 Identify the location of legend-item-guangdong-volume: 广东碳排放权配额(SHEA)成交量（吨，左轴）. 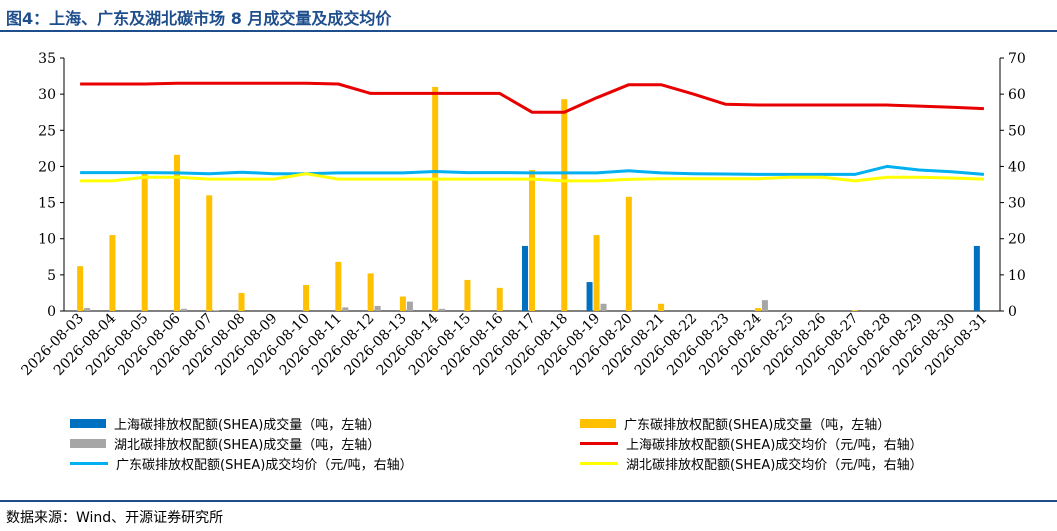
(735, 423).